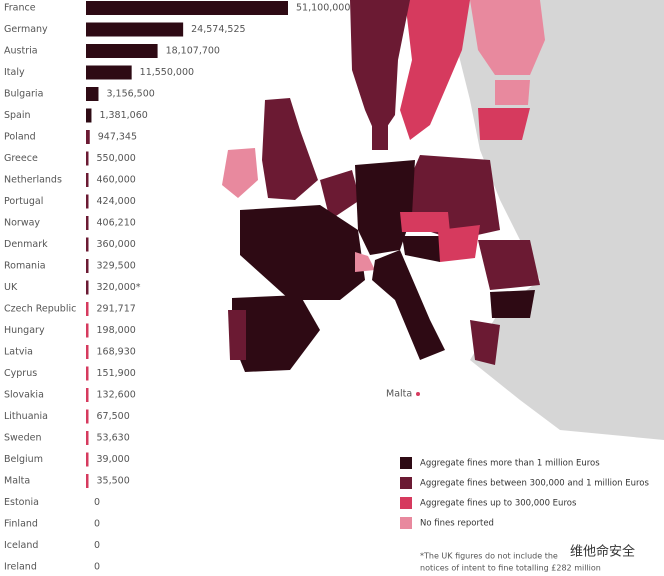 Image resolution: width=664 pixels, height=576 pixels. I want to click on value-label: 947,345, so click(117, 137).